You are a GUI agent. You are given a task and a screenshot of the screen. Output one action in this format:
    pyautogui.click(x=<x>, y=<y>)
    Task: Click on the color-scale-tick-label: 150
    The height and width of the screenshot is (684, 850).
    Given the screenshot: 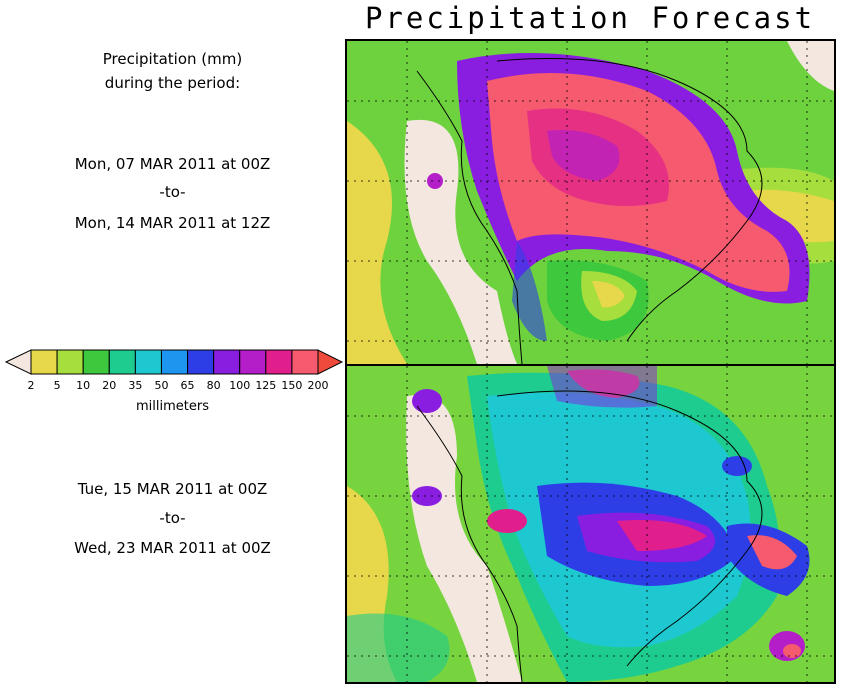 What is the action you would take?
    pyautogui.click(x=292, y=385)
    